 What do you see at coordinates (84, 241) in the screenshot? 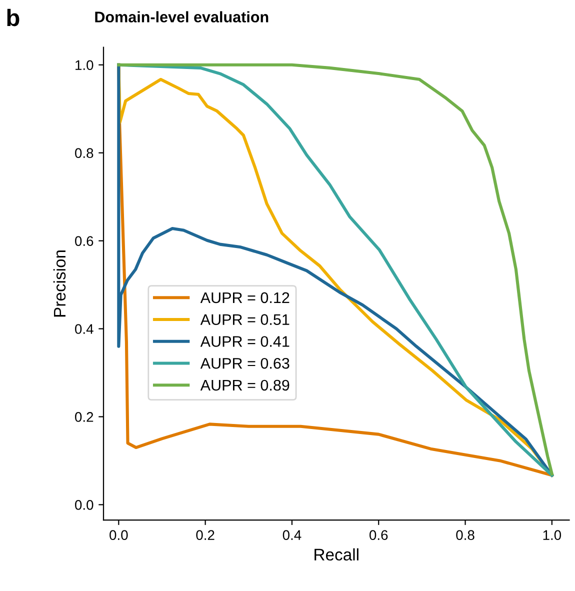
I see `y-tick-label: 0.6` at bounding box center [84, 241].